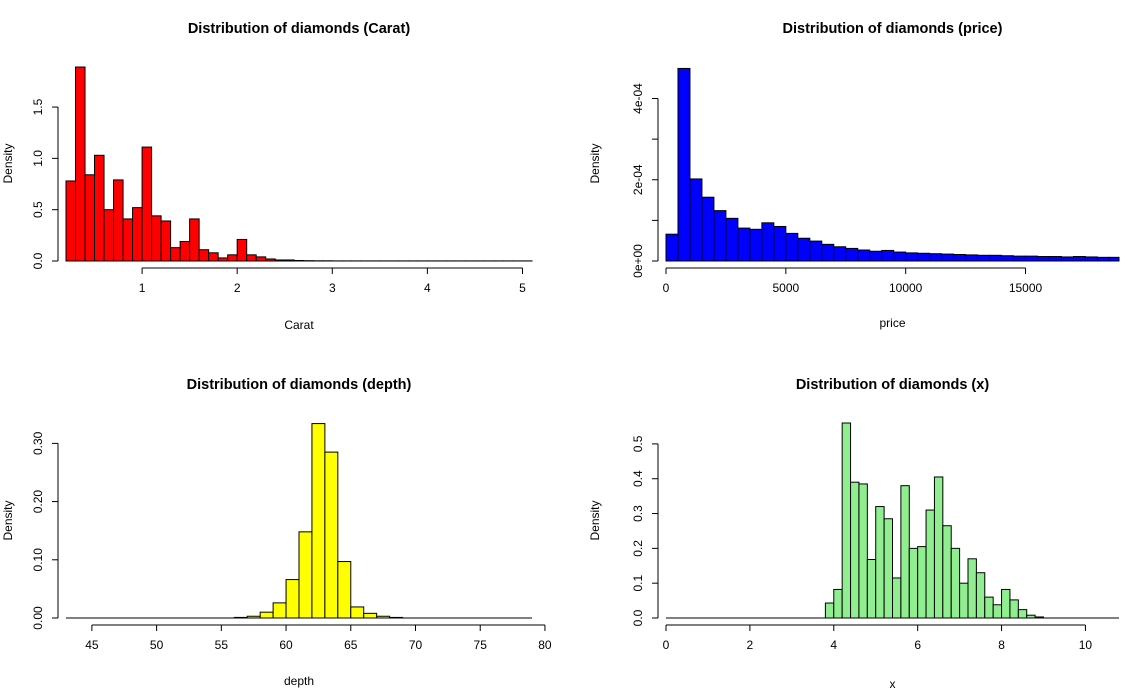 The image size is (1138, 696). What do you see at coordinates (750, 645) in the screenshot?
I see `x-tick-label: 2` at bounding box center [750, 645].